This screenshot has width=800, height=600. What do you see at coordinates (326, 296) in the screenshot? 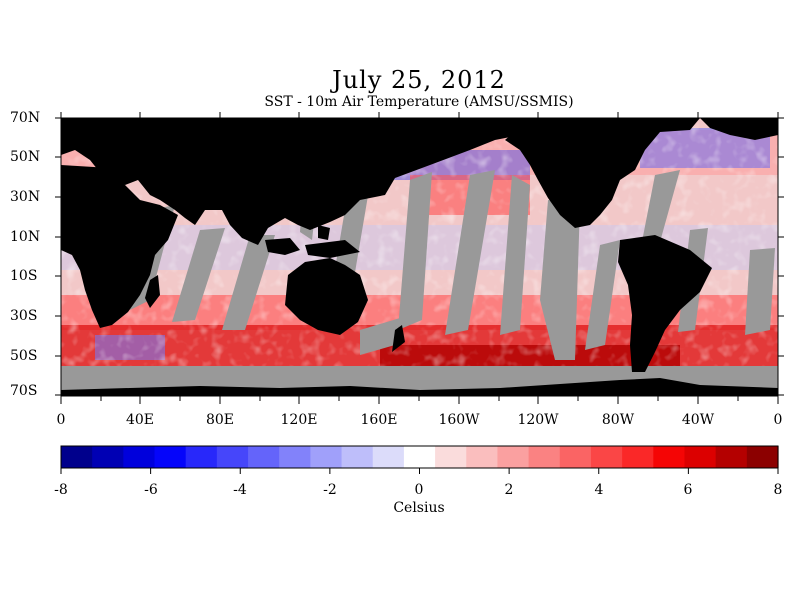
I see `australia-land` at bounding box center [326, 296].